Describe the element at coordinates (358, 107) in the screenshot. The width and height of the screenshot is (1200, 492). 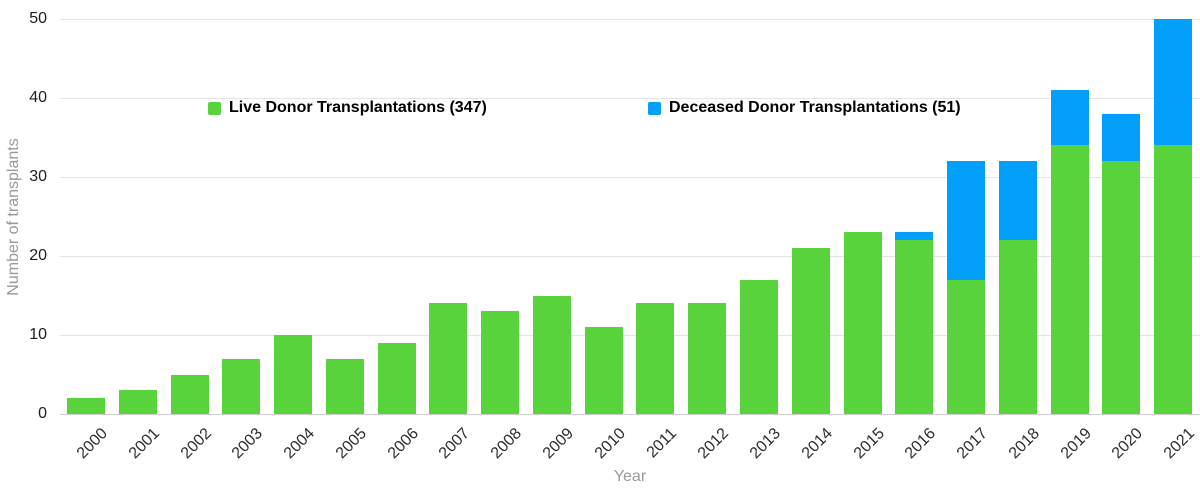
I see `legend-label-live: Live Donor Transplantations (347)` at that location.